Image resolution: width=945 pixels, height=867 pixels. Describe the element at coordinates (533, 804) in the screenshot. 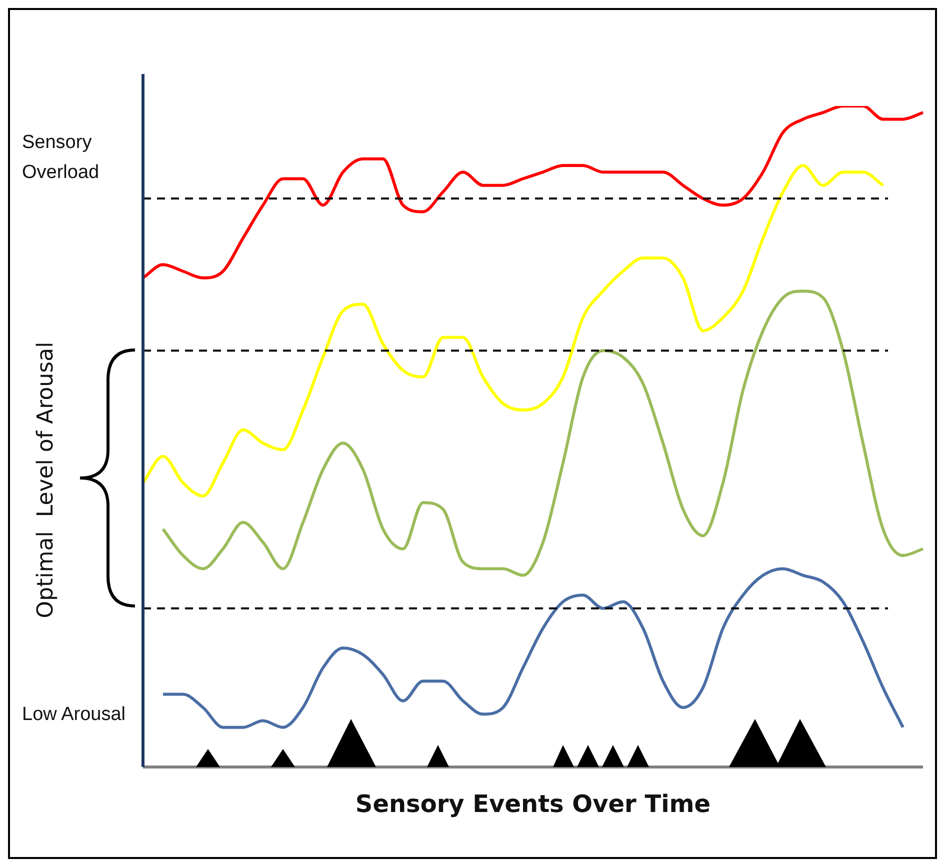

I see `x-axis-title: Sensory Events Over Time` at that location.